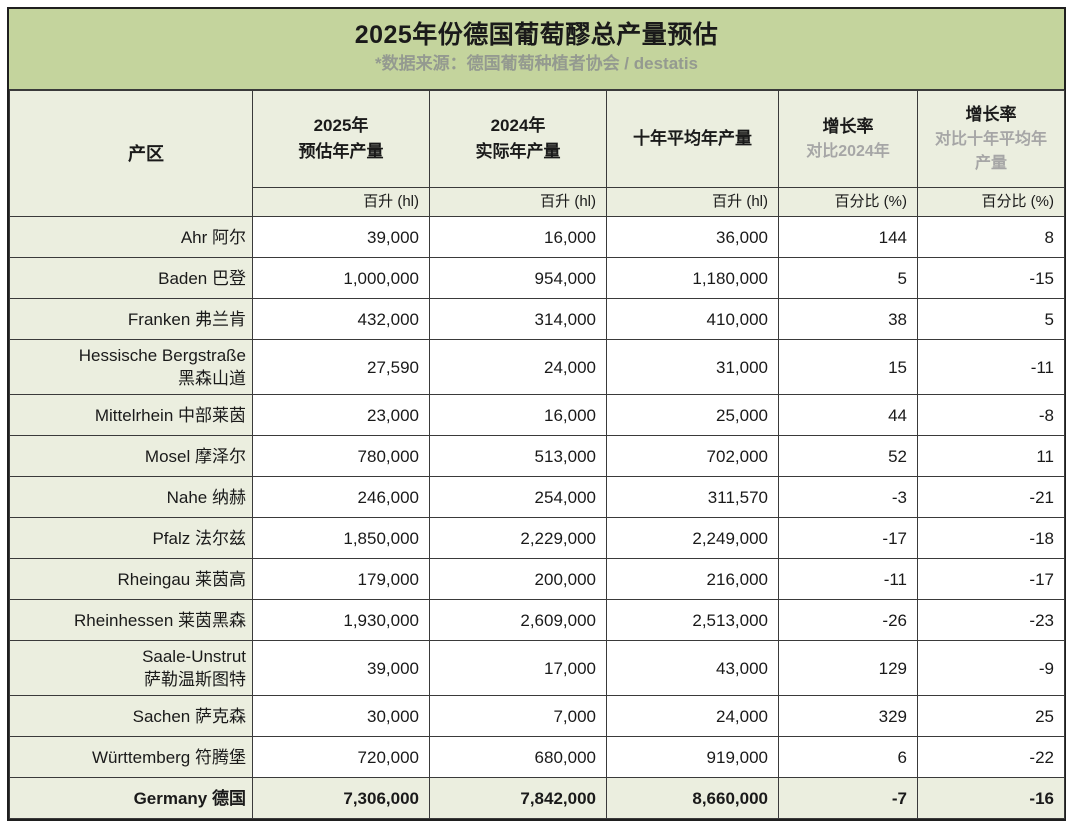  What do you see at coordinates (991, 456) in the screenshot?
I see `growth-vs-ten-year-average-cell: 11` at bounding box center [991, 456].